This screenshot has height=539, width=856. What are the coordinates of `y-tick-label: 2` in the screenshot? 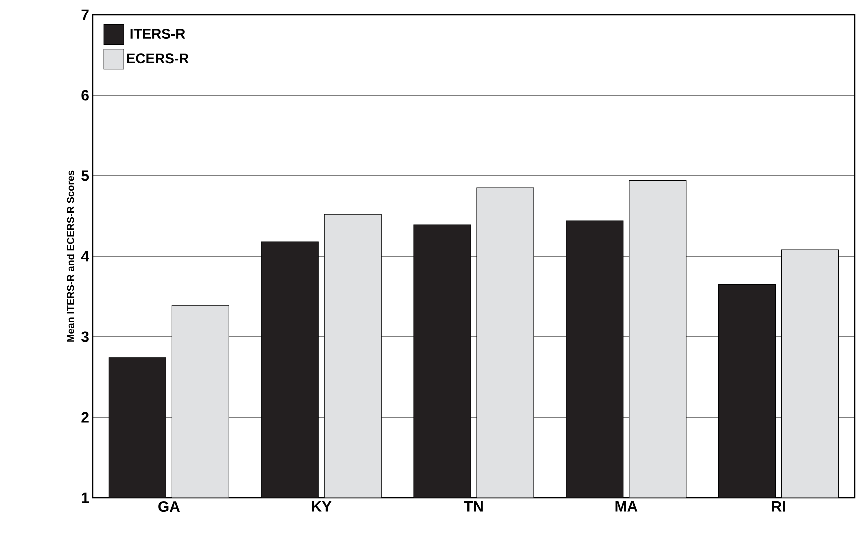 It's located at (85, 417).